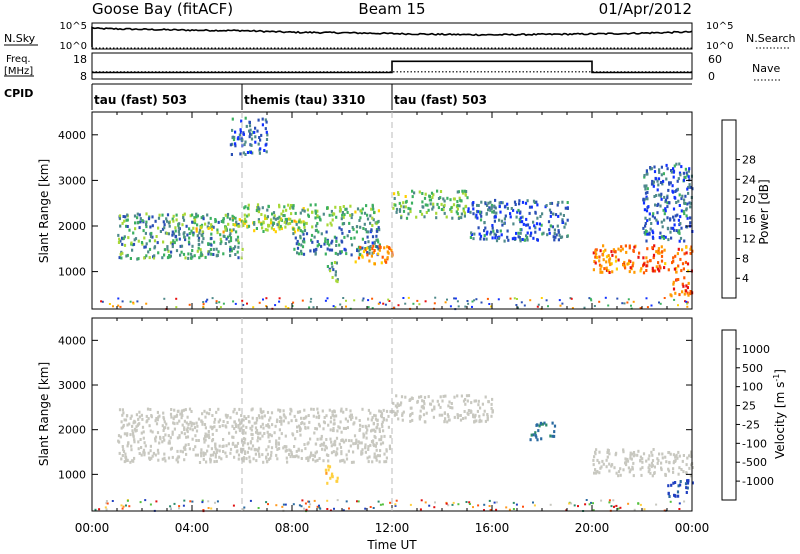  What do you see at coordinates (72, 430) in the screenshot?
I see `ytick-label-1: 2000` at bounding box center [72, 430].